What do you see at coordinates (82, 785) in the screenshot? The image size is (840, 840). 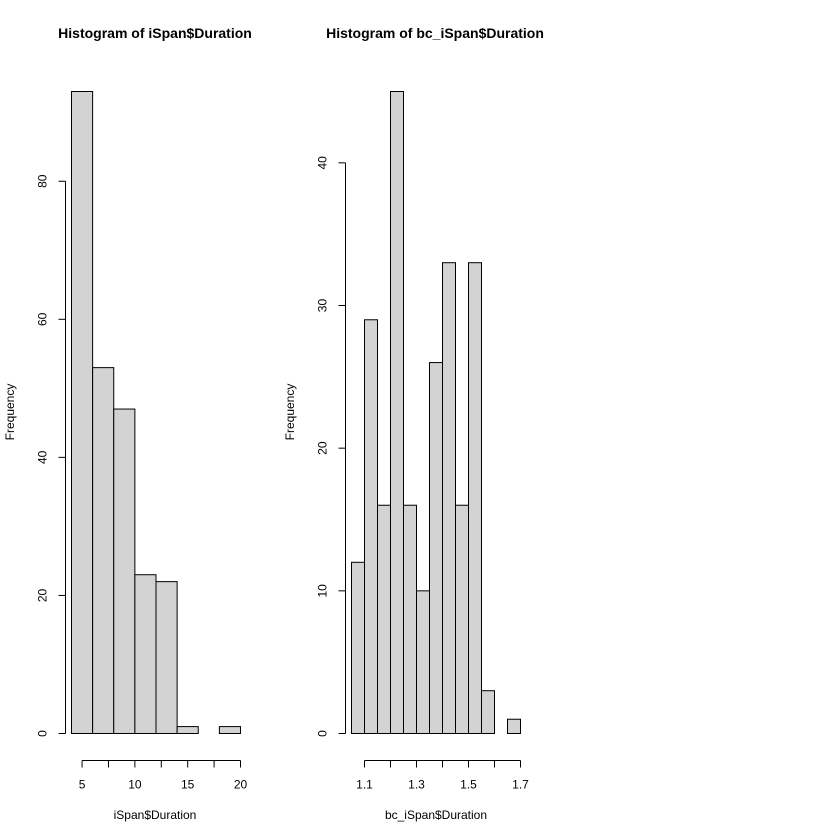 I see `x-tick-label: 5` at bounding box center [82, 785].